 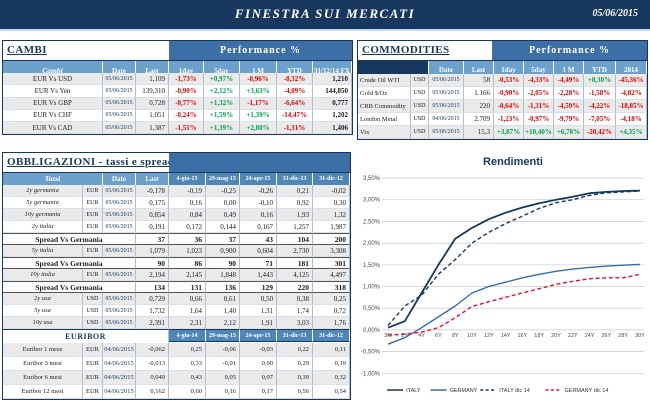 I want to click on rate-value: 0,604, so click(x=258, y=251).